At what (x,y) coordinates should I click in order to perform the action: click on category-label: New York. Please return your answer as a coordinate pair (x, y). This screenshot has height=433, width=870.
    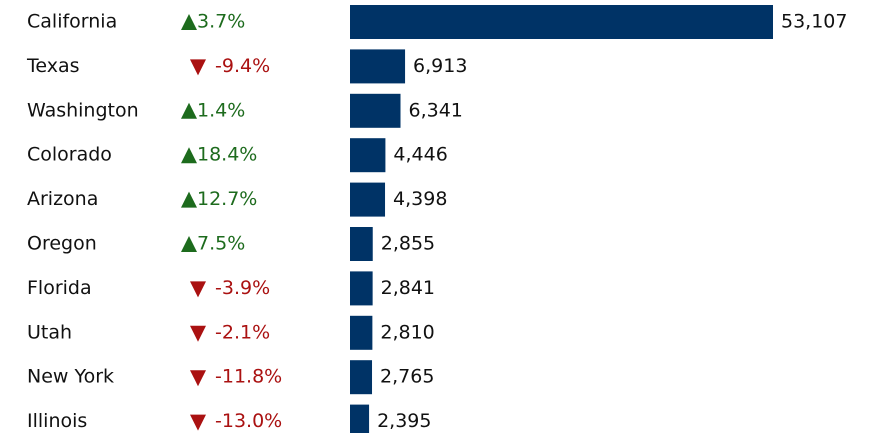
    Looking at the image, I should click on (70, 377).